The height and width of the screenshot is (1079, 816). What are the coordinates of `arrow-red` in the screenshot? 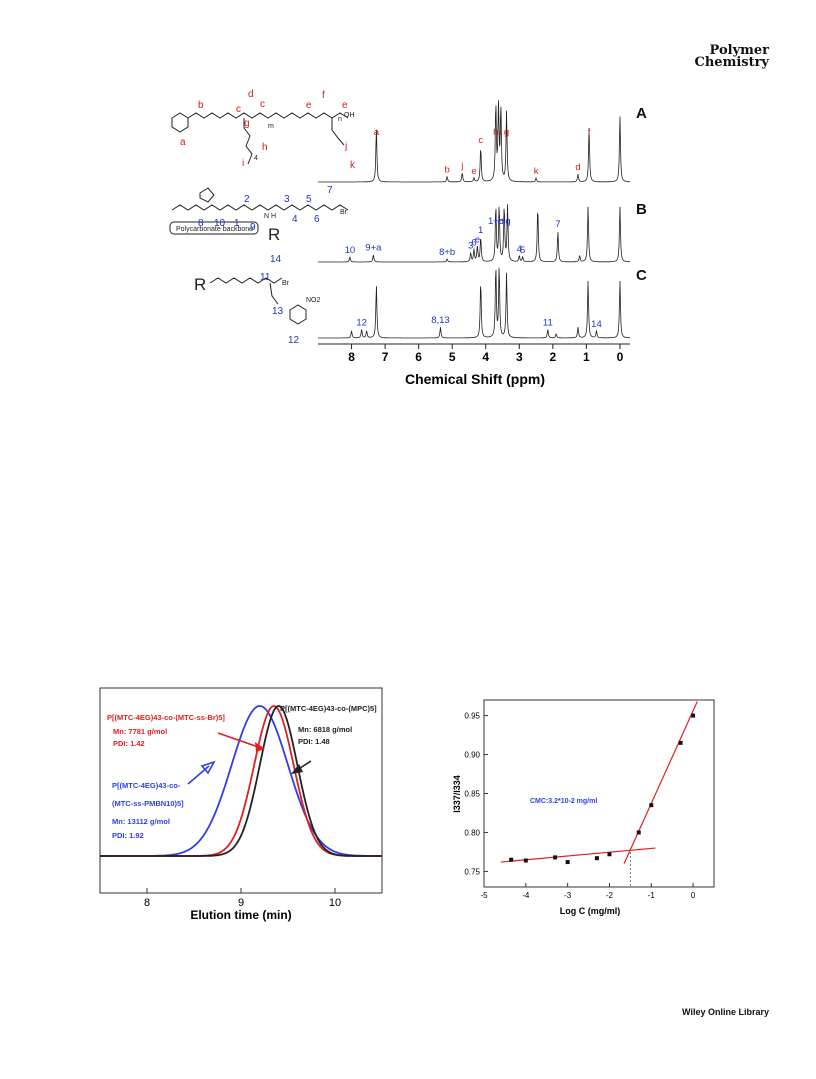 It's located at (239, 740).